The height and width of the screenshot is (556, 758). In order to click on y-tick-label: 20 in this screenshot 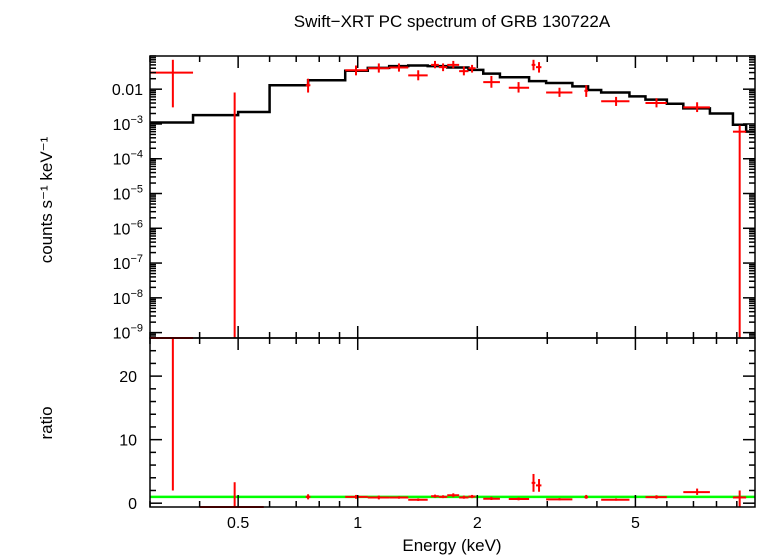, I will do `click(128, 377)`.